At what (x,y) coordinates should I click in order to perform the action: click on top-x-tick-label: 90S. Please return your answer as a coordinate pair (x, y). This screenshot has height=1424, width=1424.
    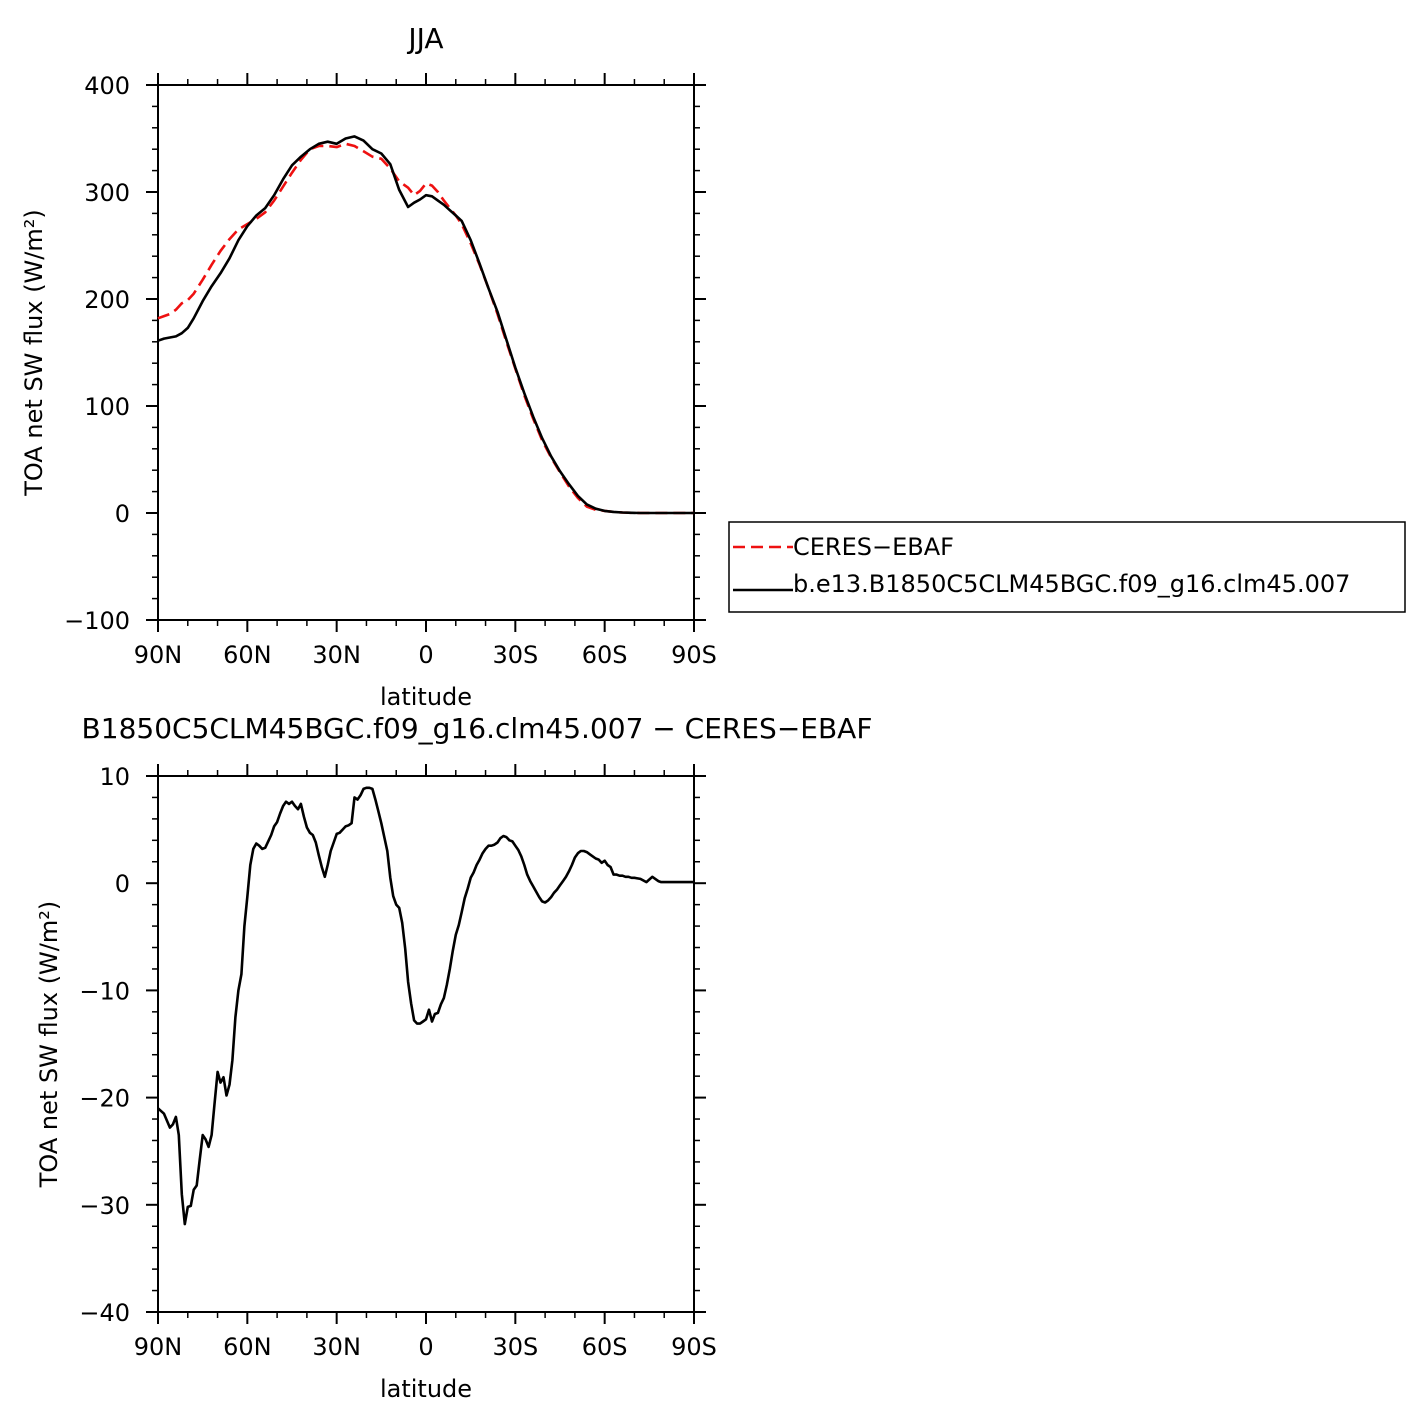
    Looking at the image, I should click on (694, 655).